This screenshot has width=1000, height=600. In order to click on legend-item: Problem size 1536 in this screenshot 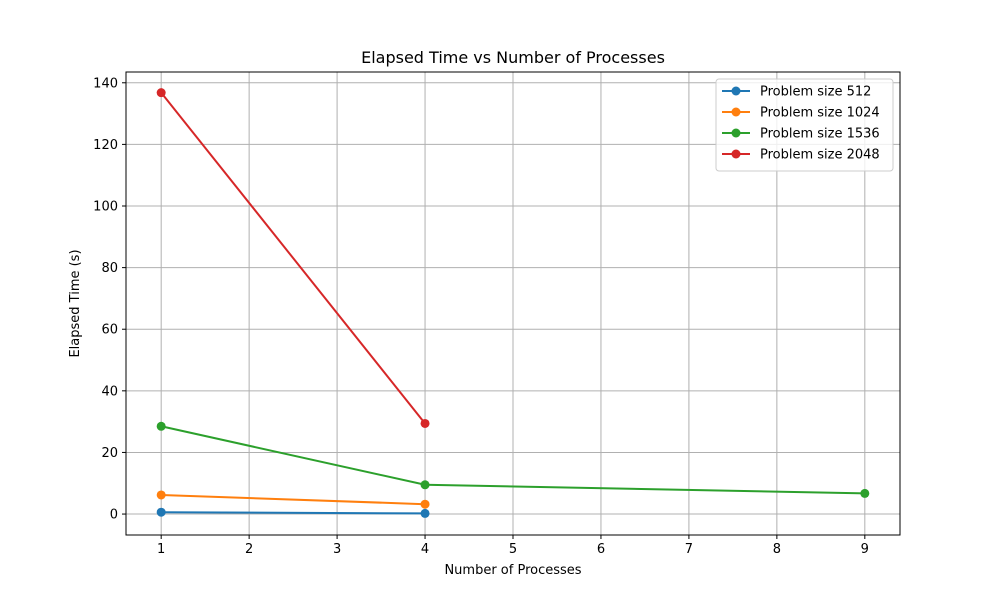, I will do `click(801, 134)`.